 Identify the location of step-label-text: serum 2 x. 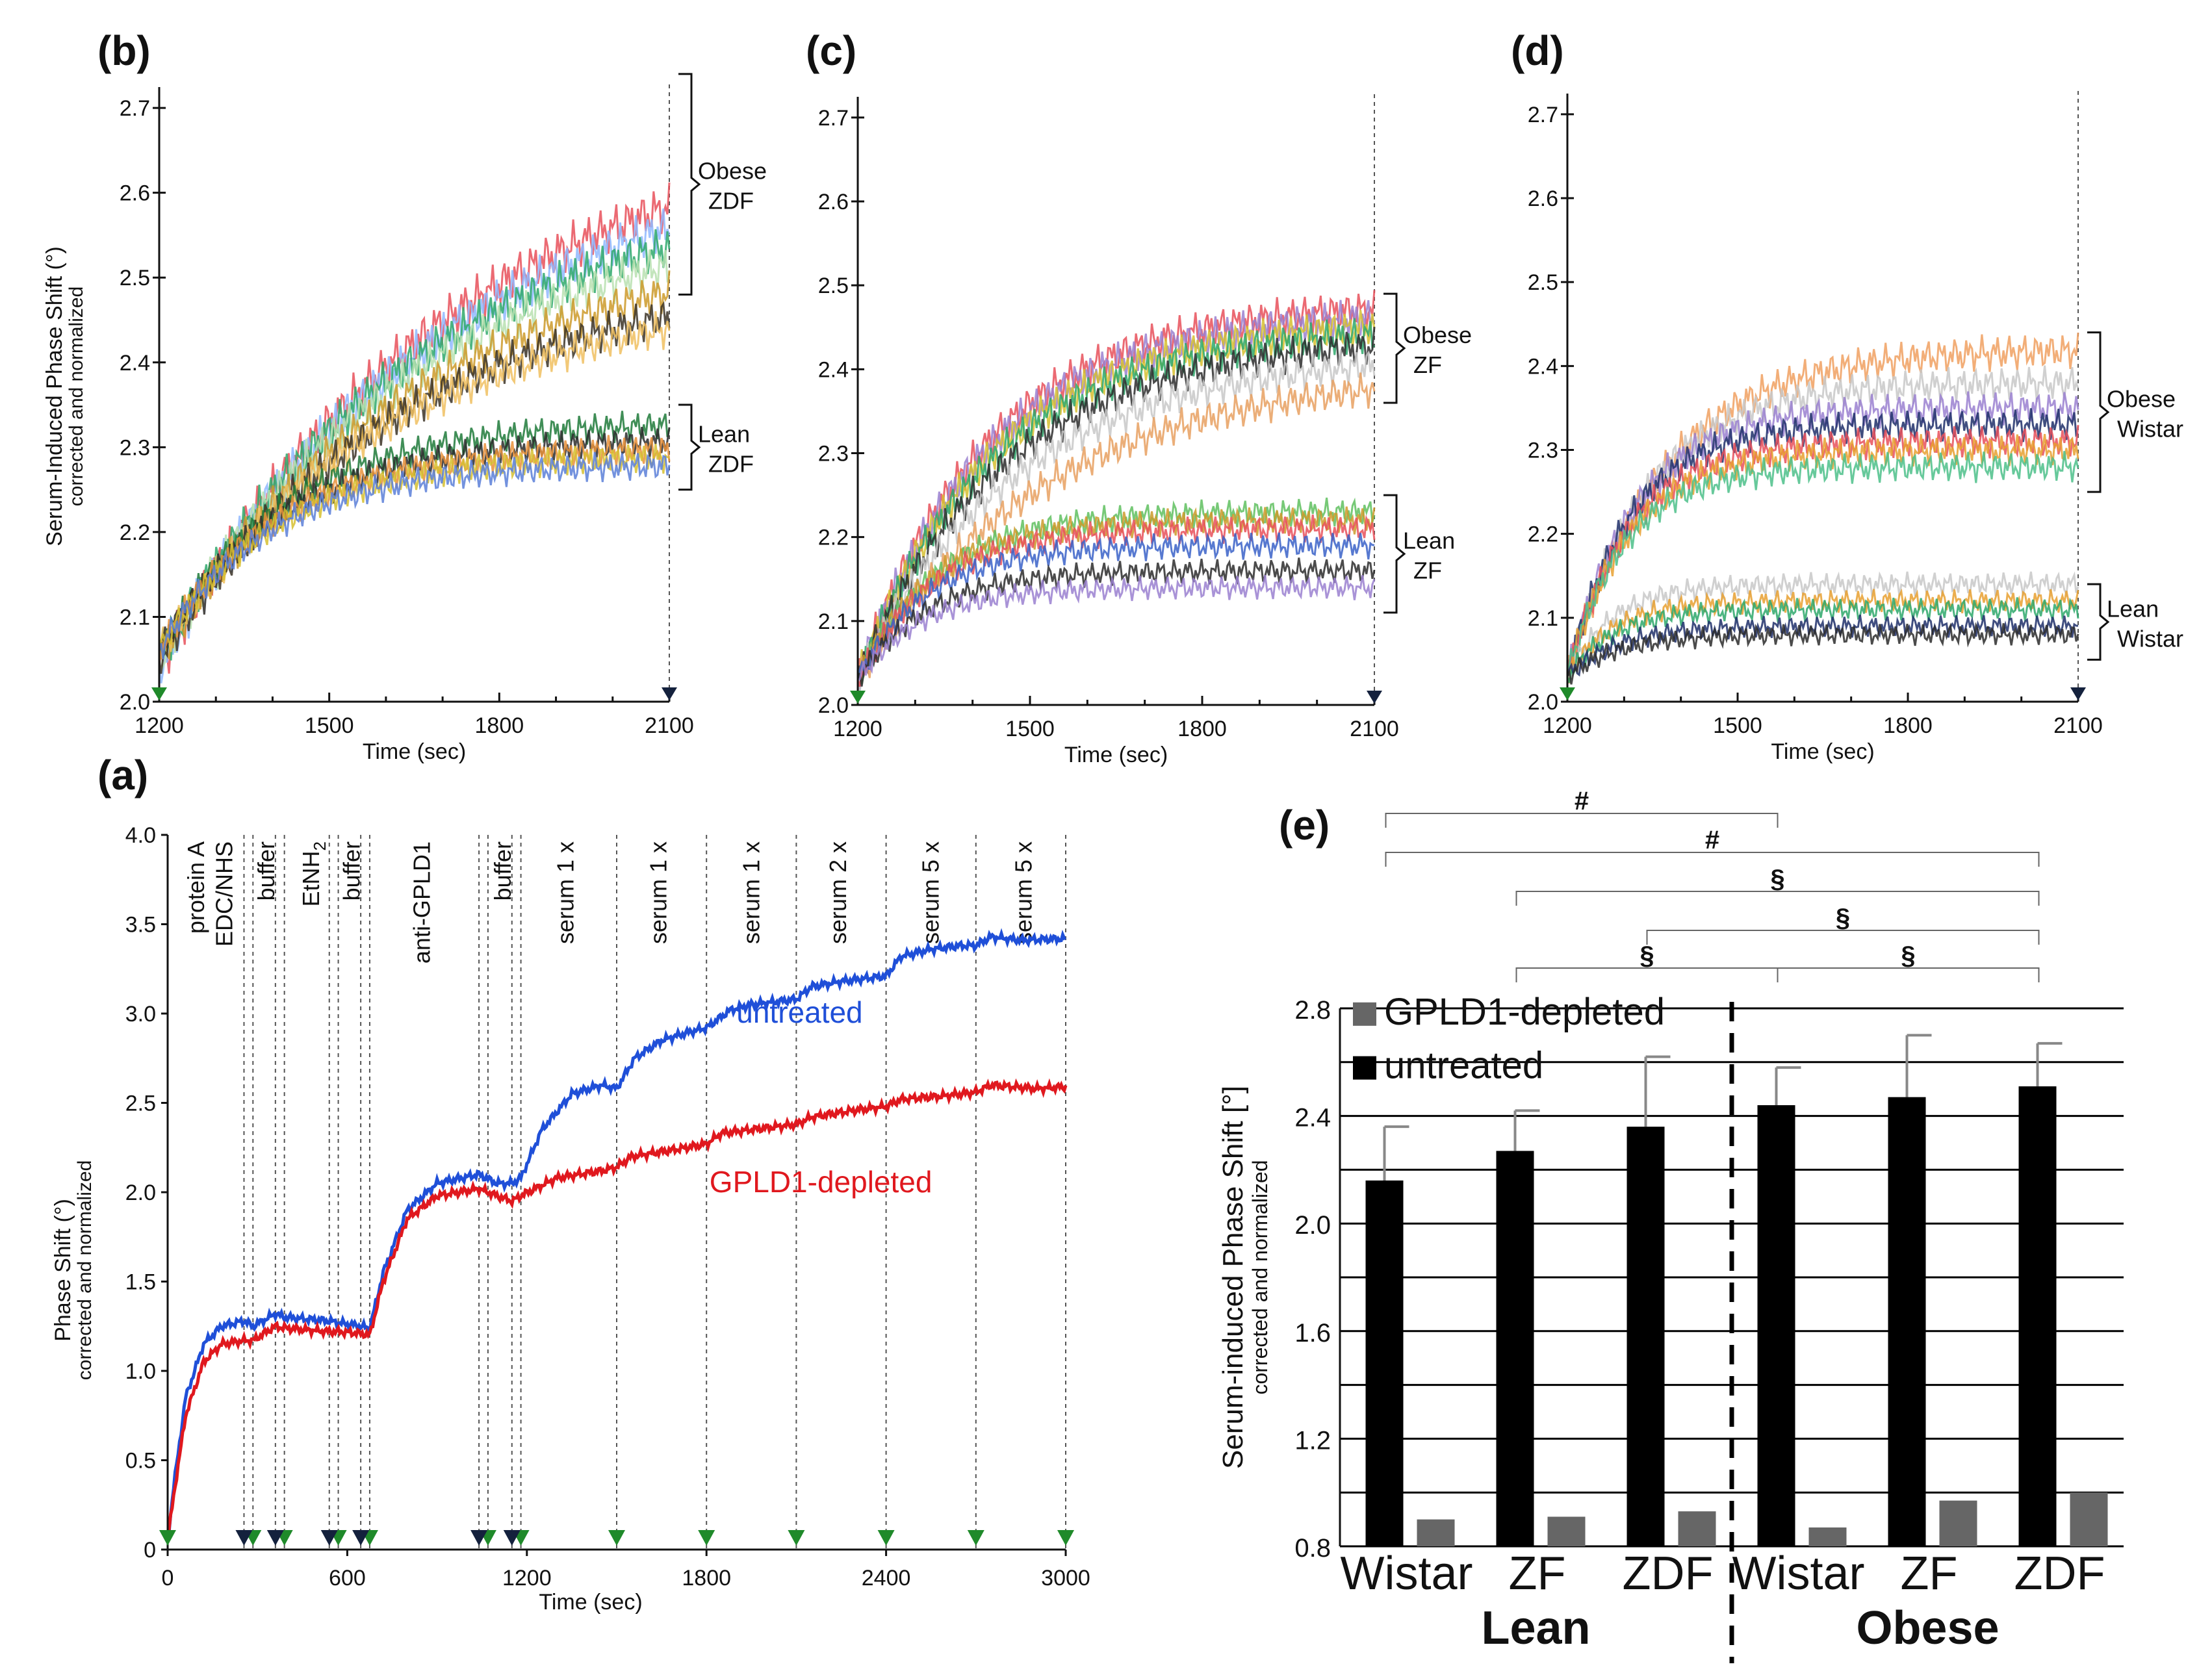
(838, 892).